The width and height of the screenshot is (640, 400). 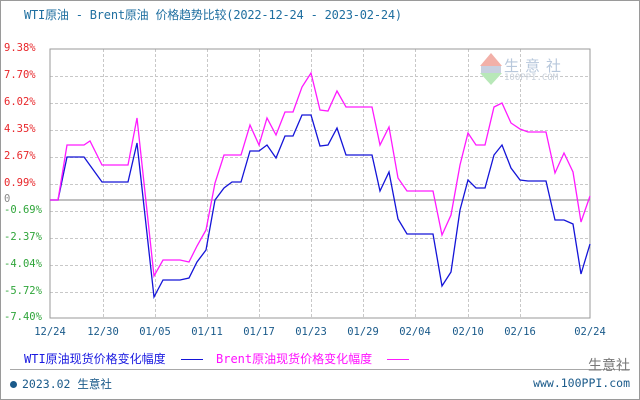 I want to click on x-tick-label: 02/04, so click(x=415, y=332).